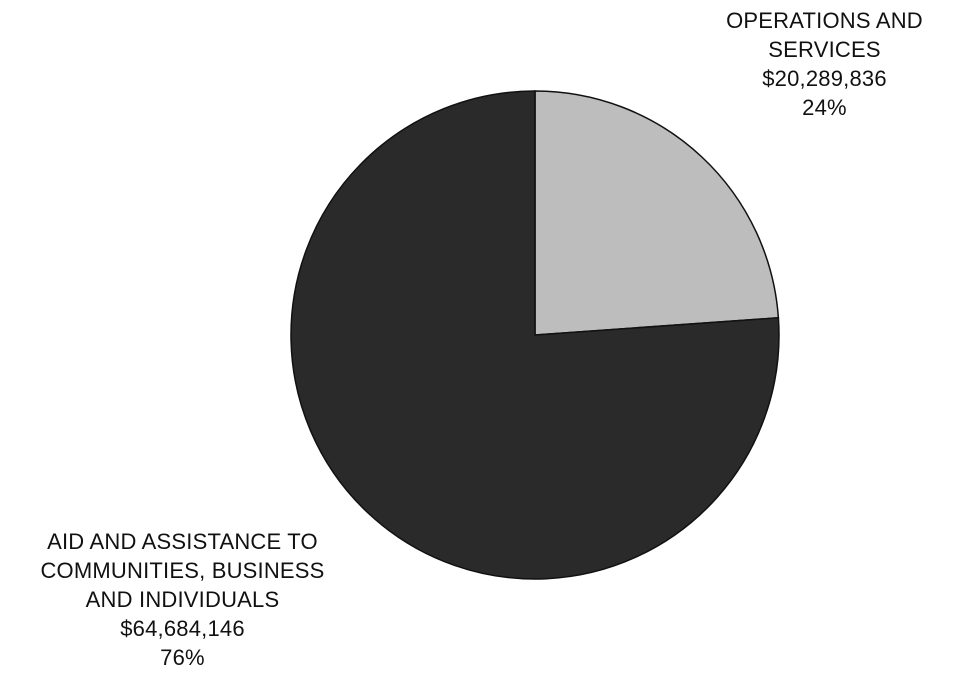 This screenshot has height=692, width=959. Describe the element at coordinates (824, 20) in the screenshot. I see `slice-name-line: OPERATIONS AND` at that location.